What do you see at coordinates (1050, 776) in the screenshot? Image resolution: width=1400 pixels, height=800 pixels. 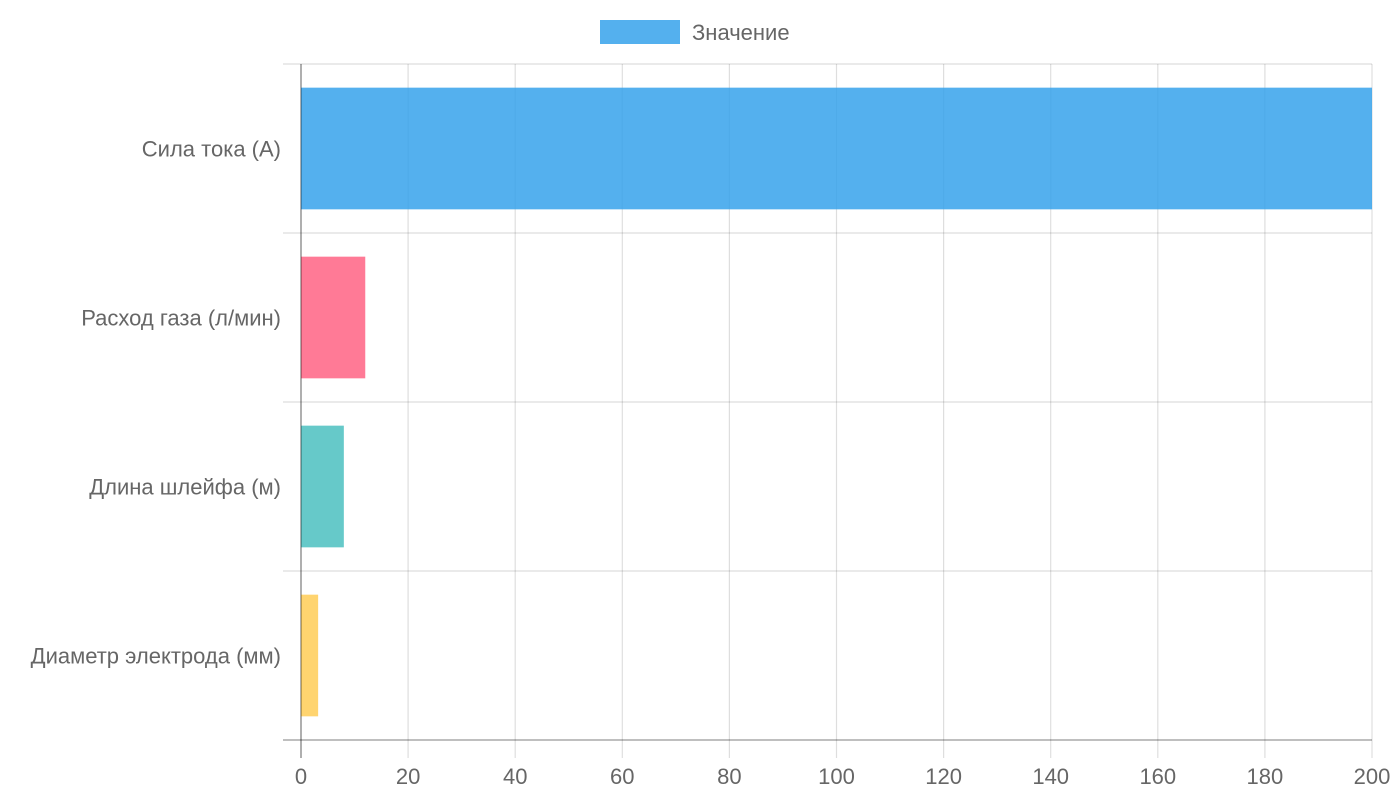 I see `x-tick-label: 140` at bounding box center [1050, 776].